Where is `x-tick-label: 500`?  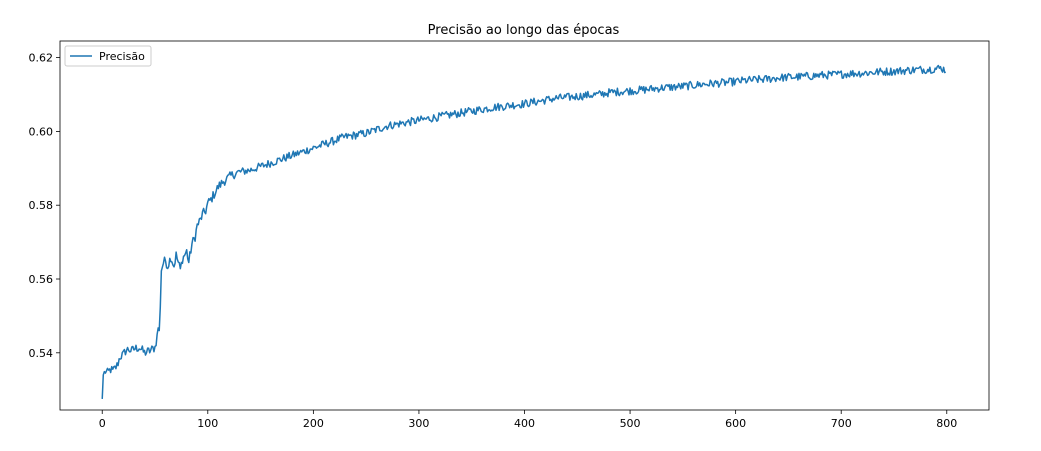
x-tick-label: 500 is located at coordinates (630, 423).